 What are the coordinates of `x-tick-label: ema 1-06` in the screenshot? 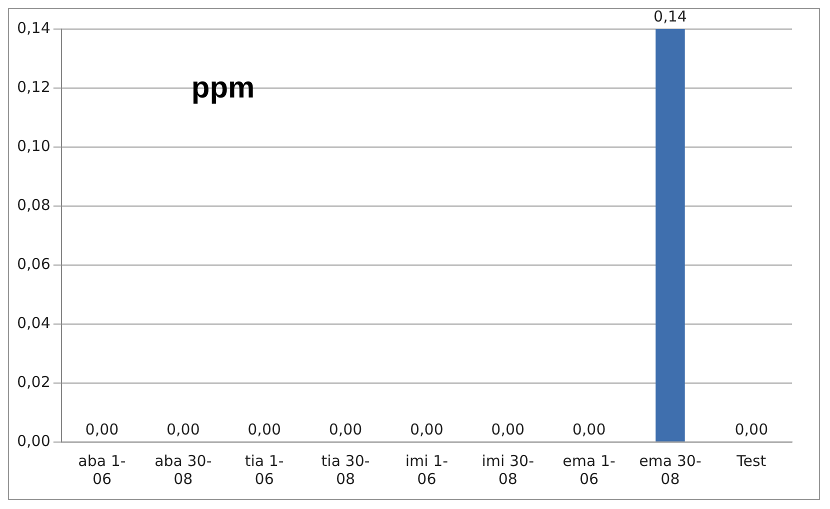 It's located at (589, 470).